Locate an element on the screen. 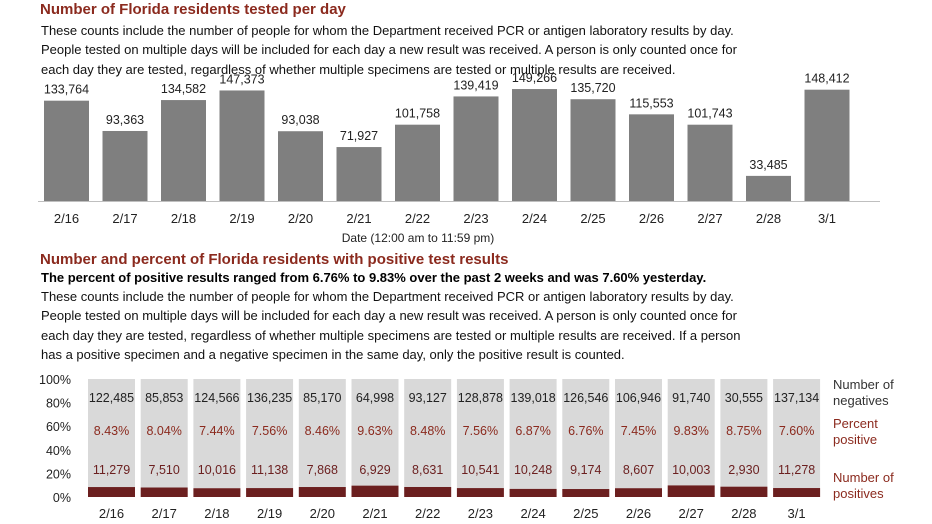  percent-positive-label: 7.45% is located at coordinates (638, 431).